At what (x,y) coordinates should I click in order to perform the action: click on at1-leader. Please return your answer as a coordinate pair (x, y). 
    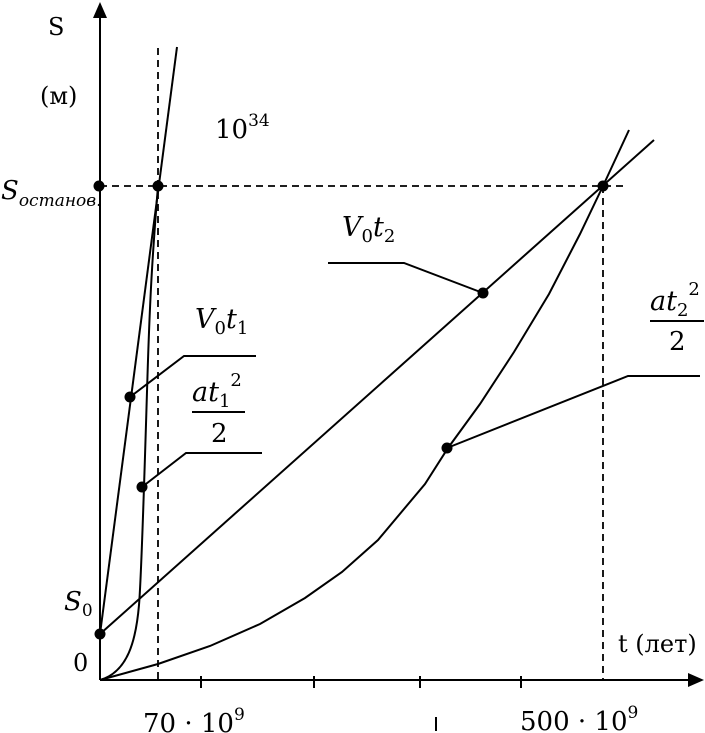
    Looking at the image, I should click on (201, 470).